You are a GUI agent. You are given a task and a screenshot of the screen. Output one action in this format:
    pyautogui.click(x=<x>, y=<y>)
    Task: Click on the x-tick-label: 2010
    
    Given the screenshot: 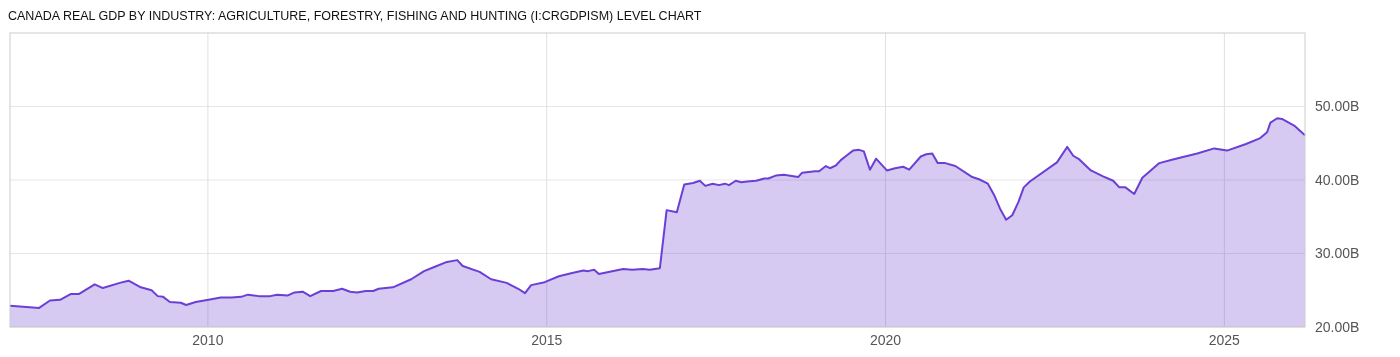 What is the action you would take?
    pyautogui.click(x=208, y=340)
    